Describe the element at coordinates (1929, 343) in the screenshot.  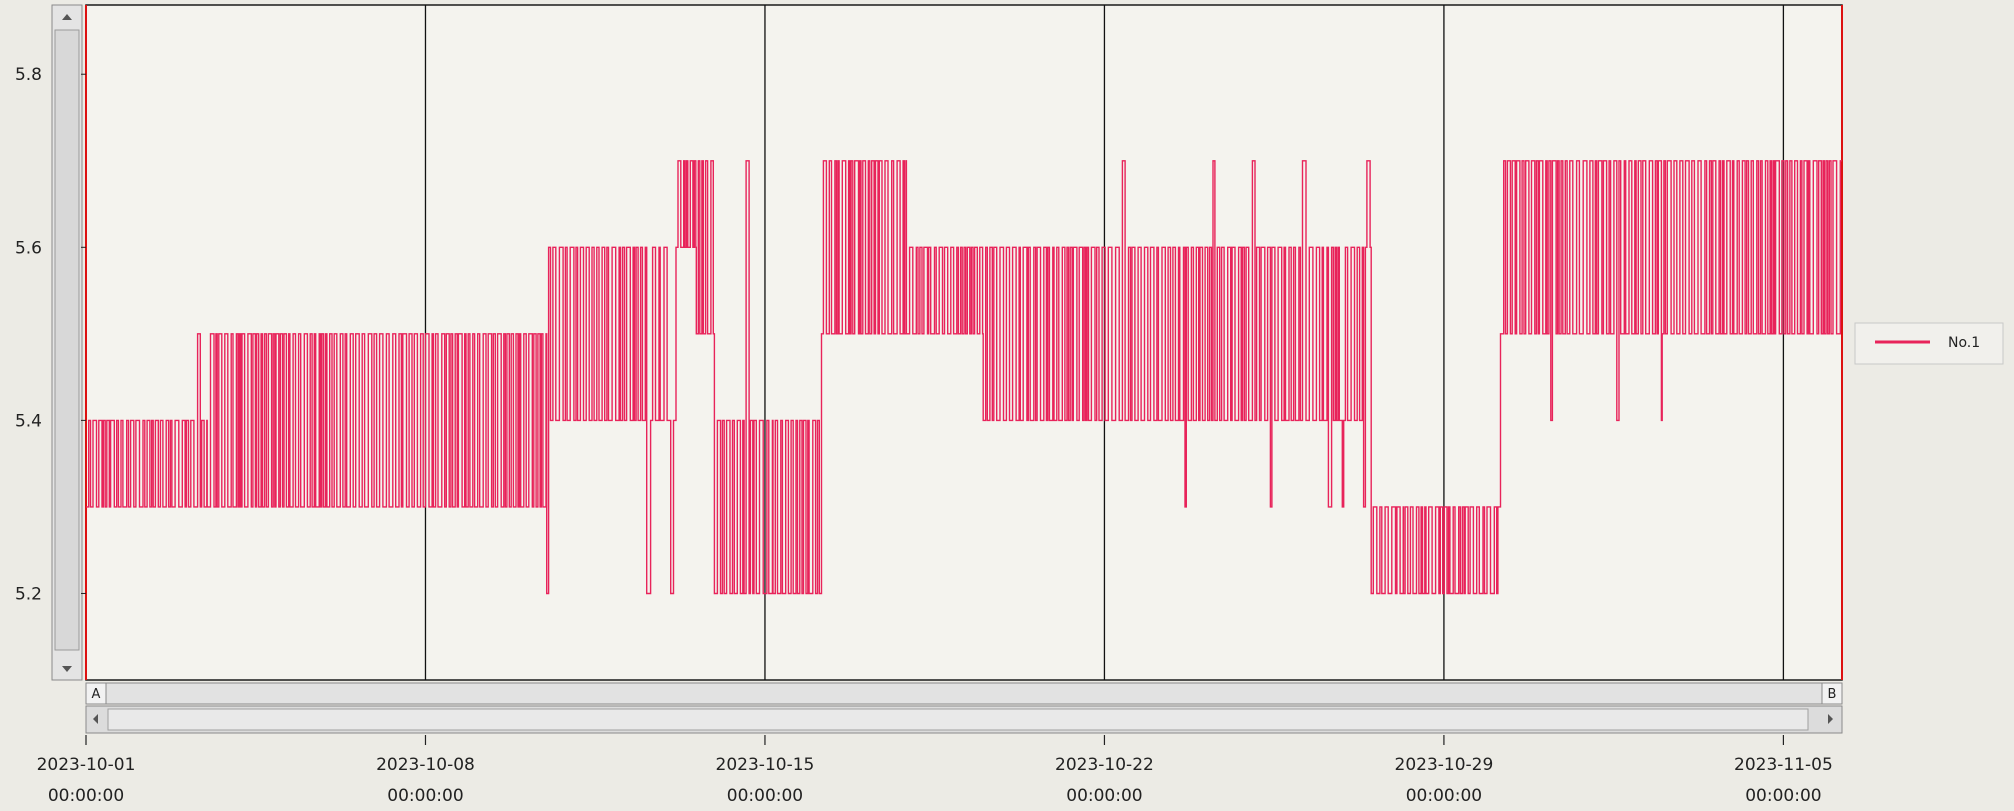
I see `legend: No.1` at that location.